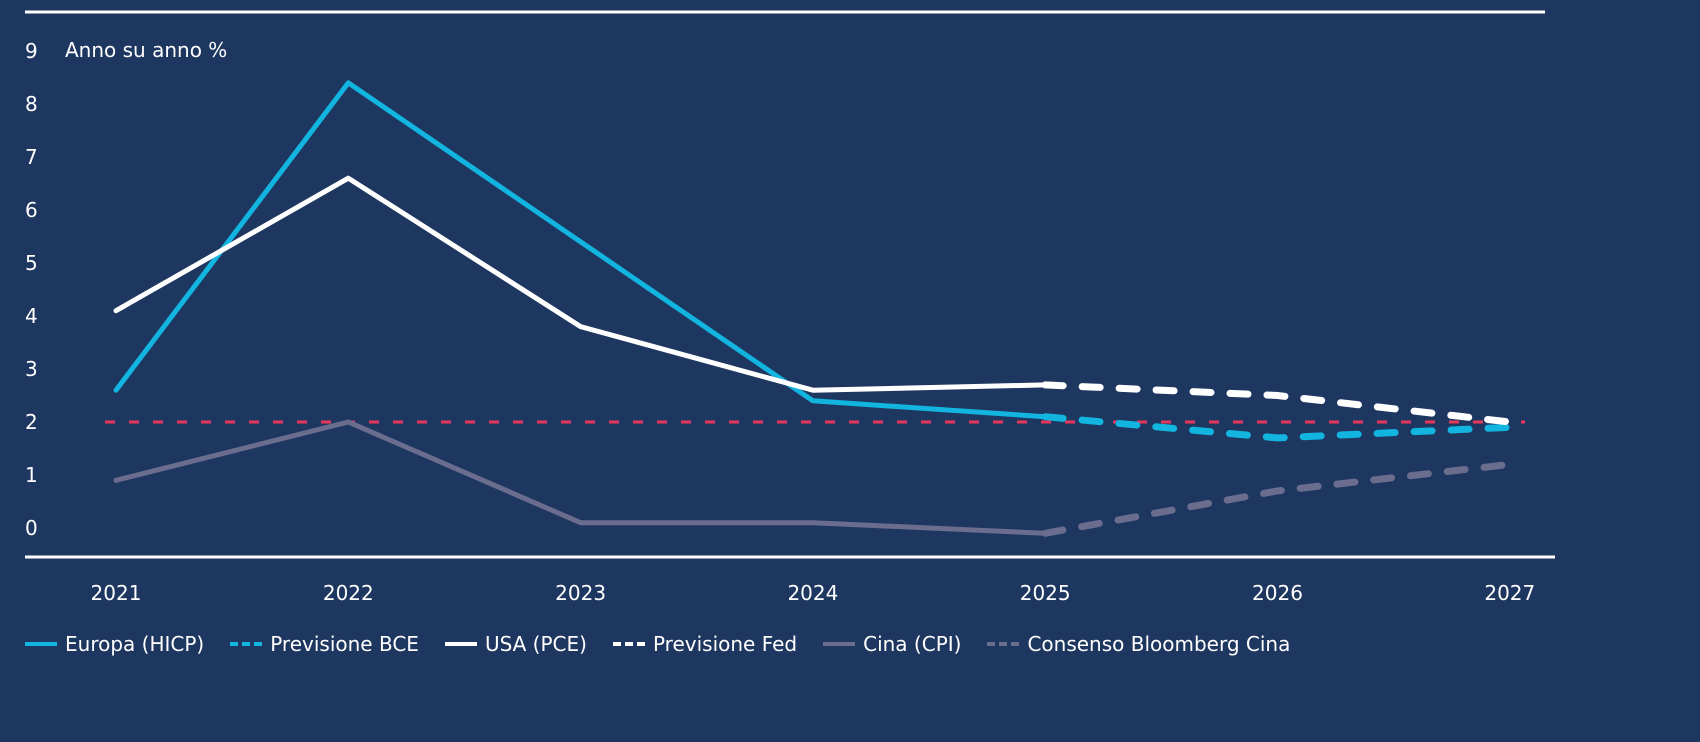 The height and width of the screenshot is (742, 1700). I want to click on series-line-previsione-fed, so click(1277, 403).